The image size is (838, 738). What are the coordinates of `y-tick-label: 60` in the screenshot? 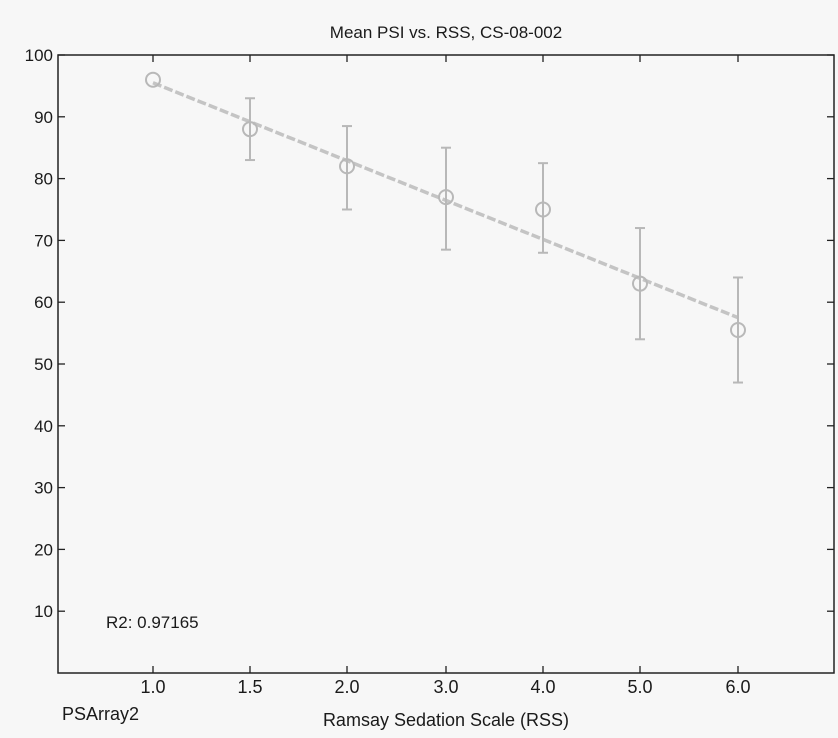 It's located at (43, 302).